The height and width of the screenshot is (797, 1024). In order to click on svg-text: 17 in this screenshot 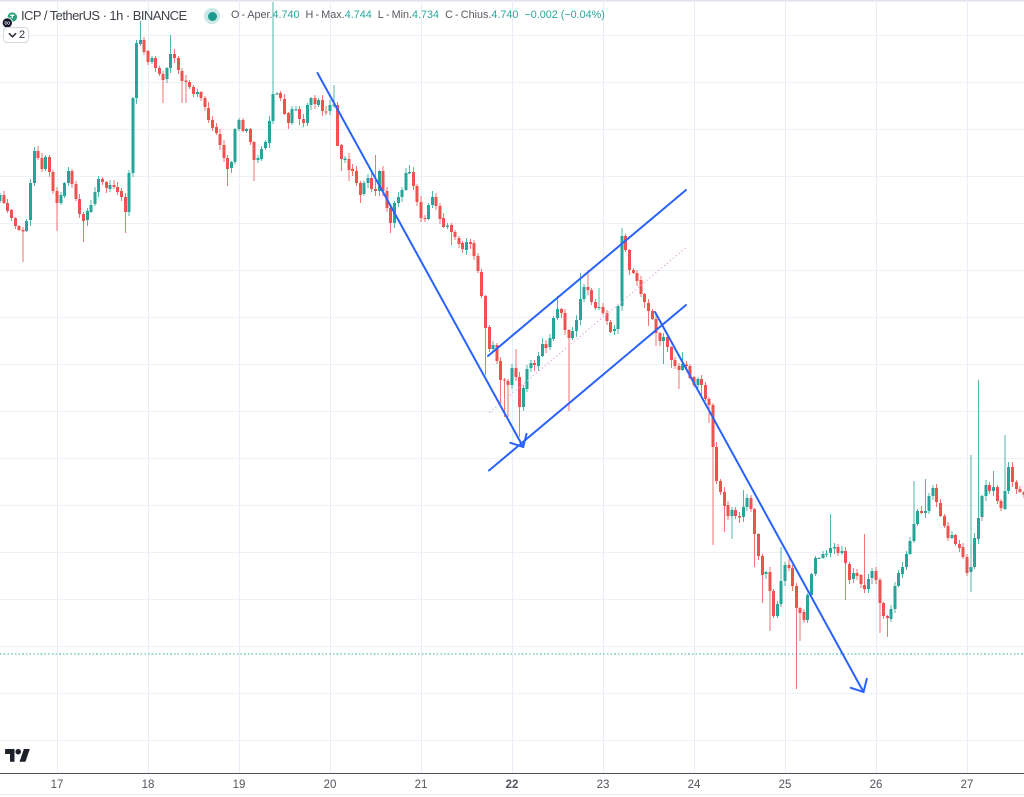, I will do `click(57, 785)`.